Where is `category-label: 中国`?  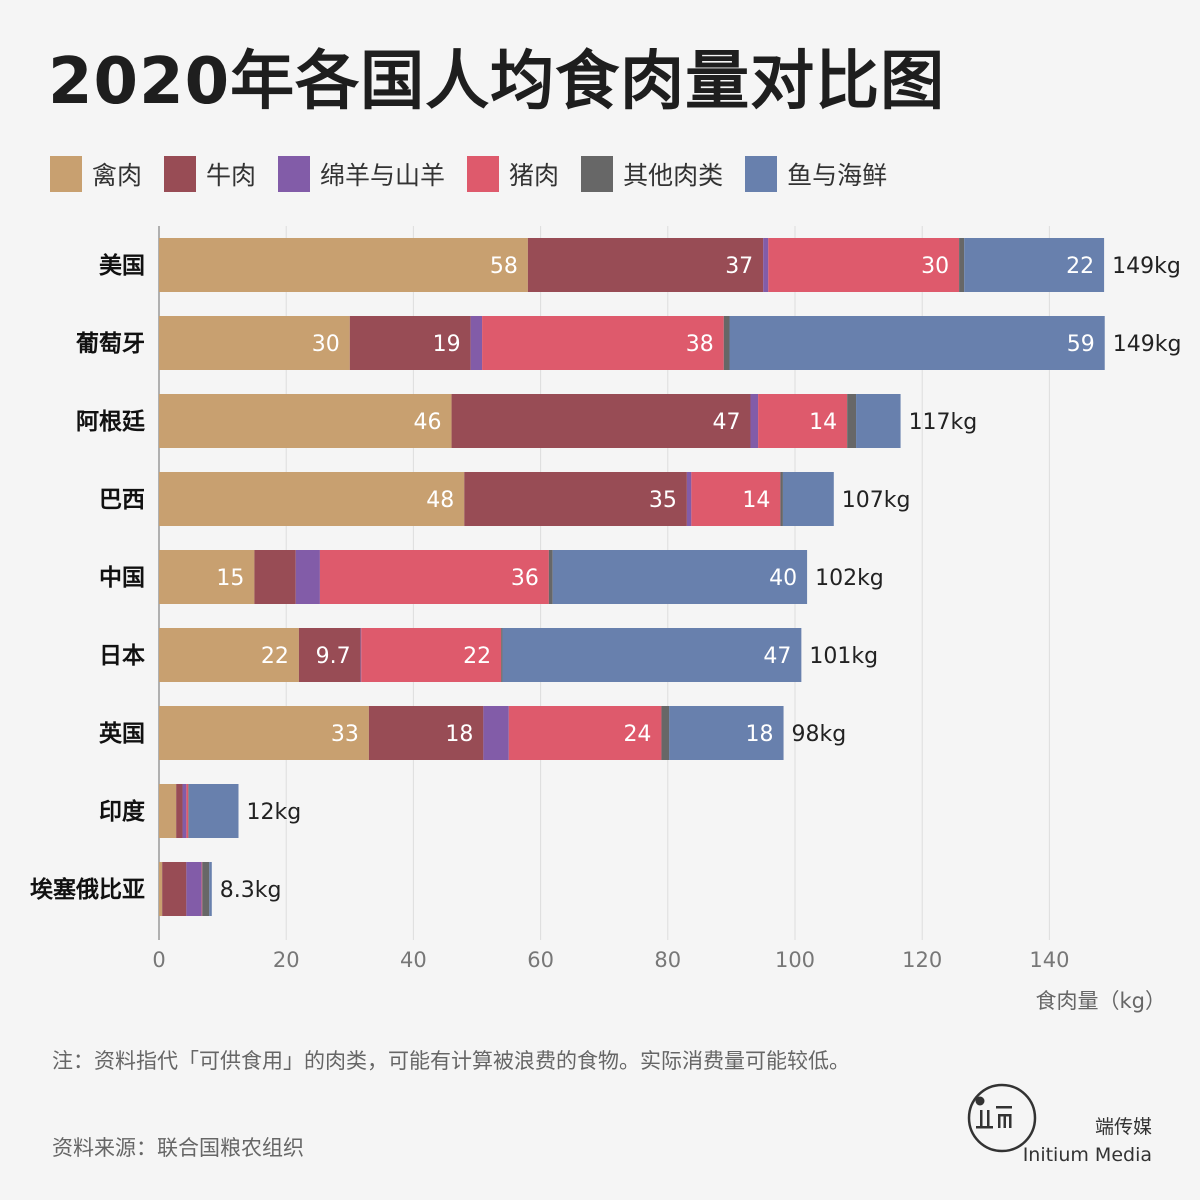 category-label: 中国 is located at coordinates (122, 578).